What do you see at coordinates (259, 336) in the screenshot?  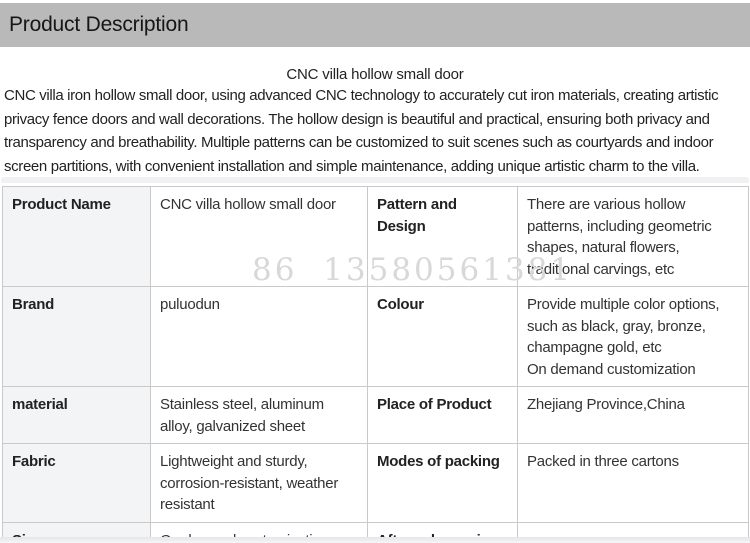 I see `spec-value: puluodun` at bounding box center [259, 336].